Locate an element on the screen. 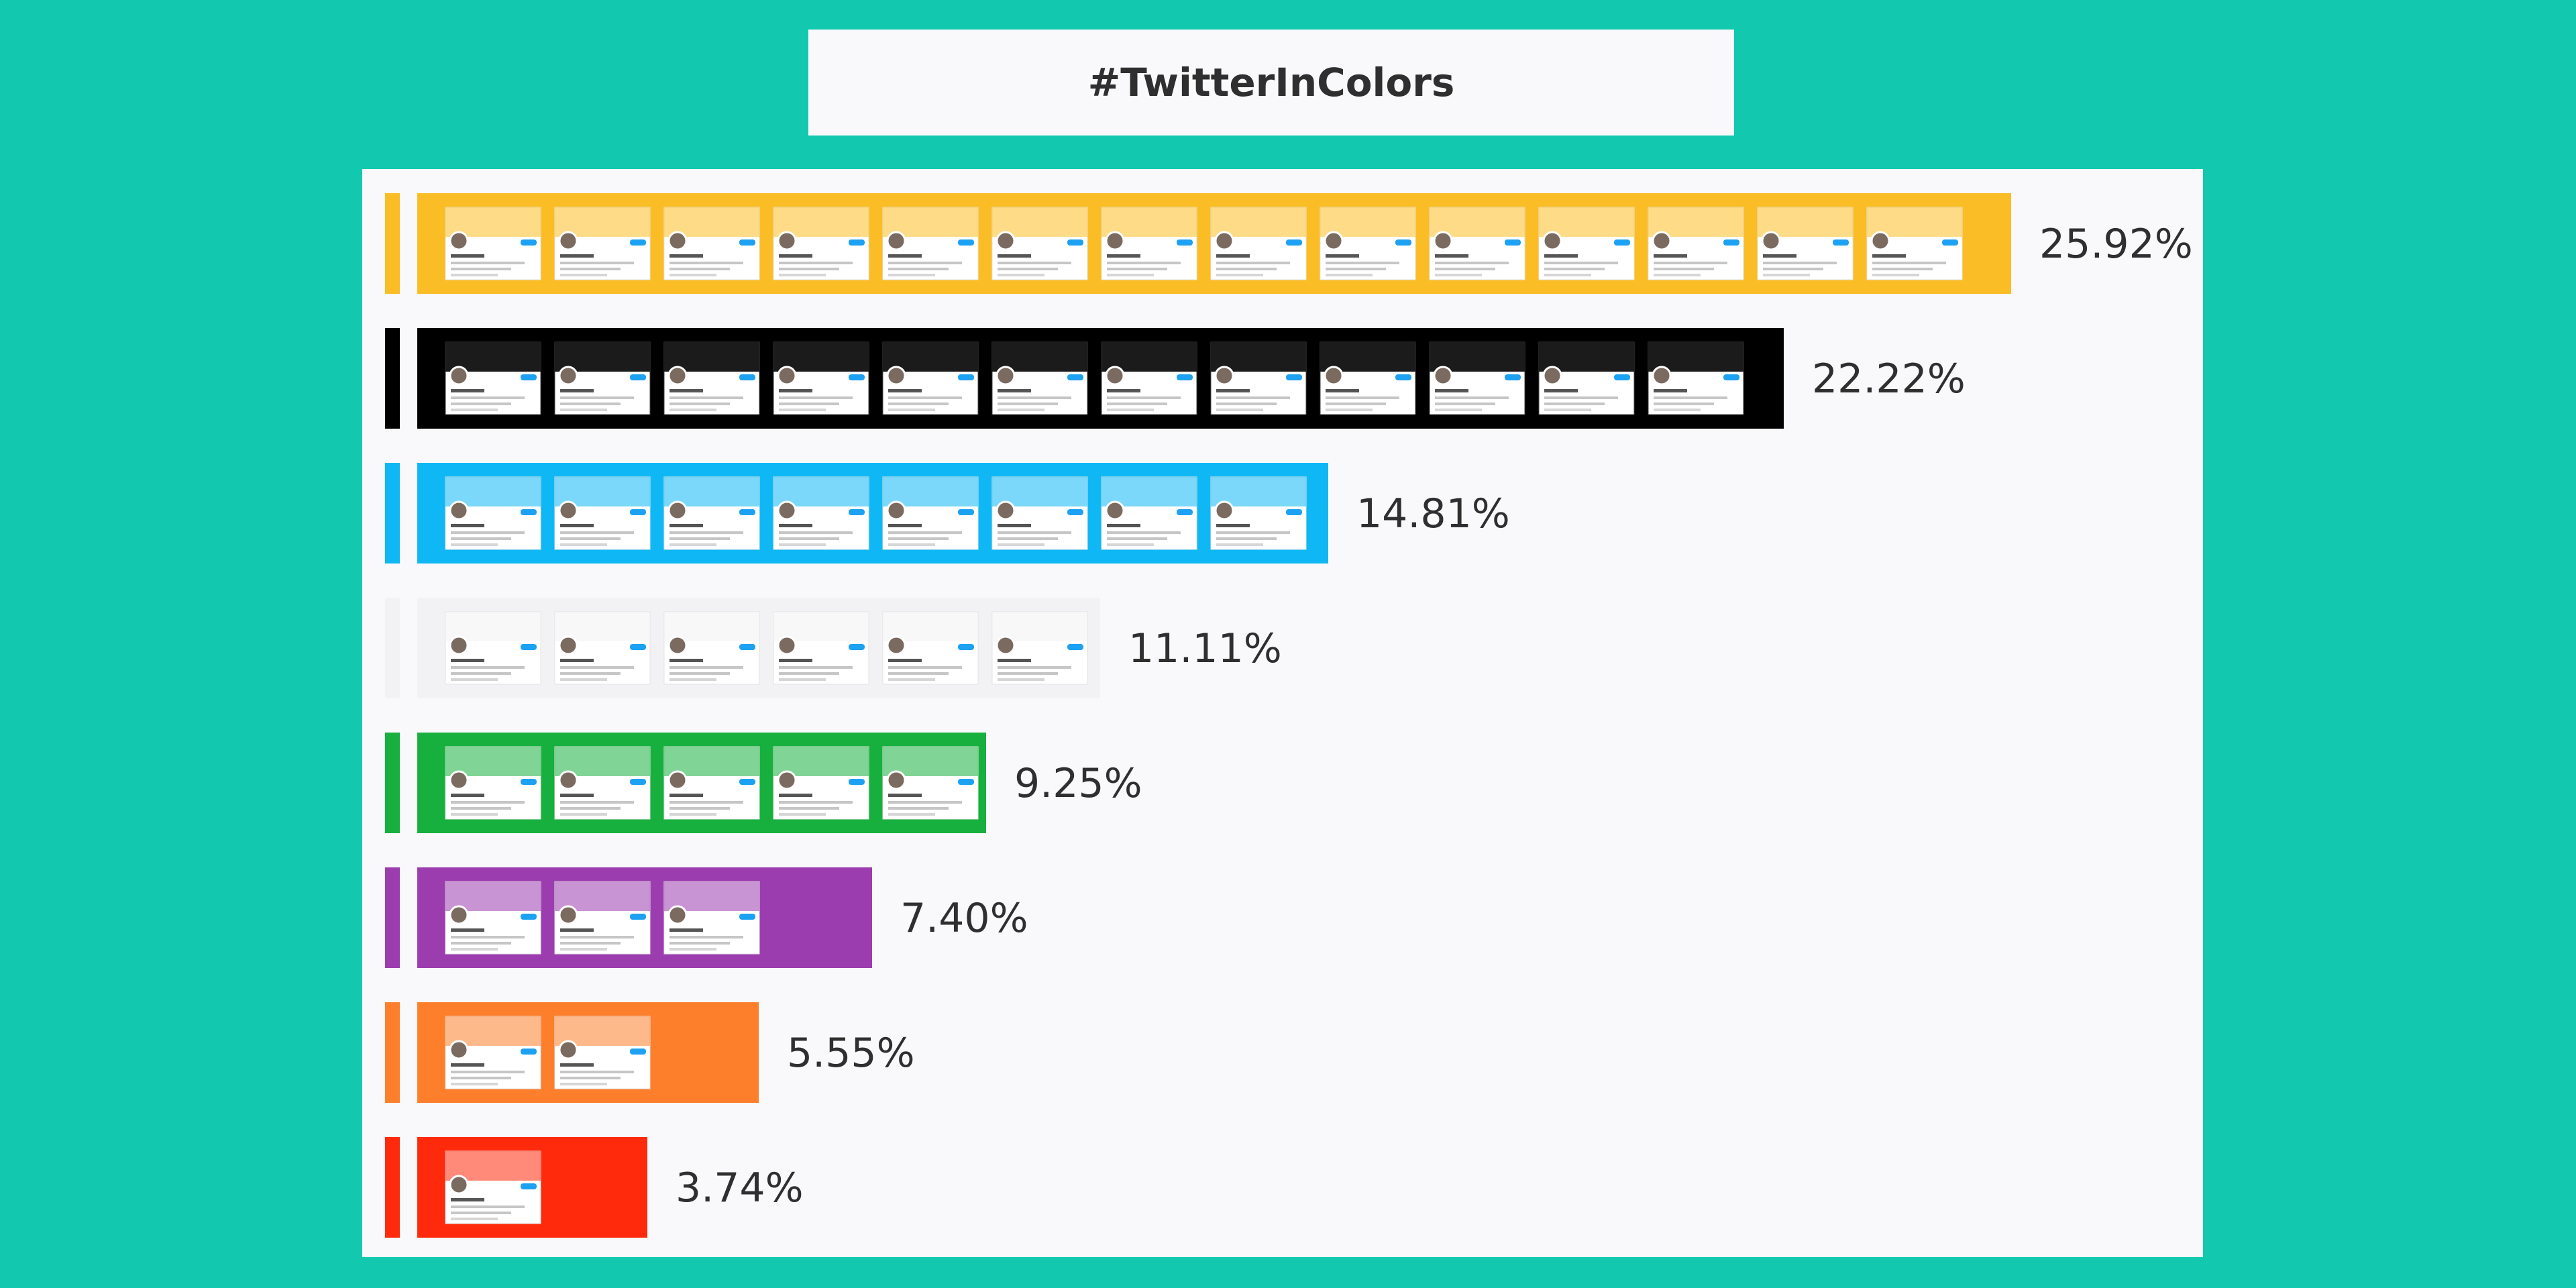 The image size is (2576, 1288). bar-tab-white is located at coordinates (392, 648).